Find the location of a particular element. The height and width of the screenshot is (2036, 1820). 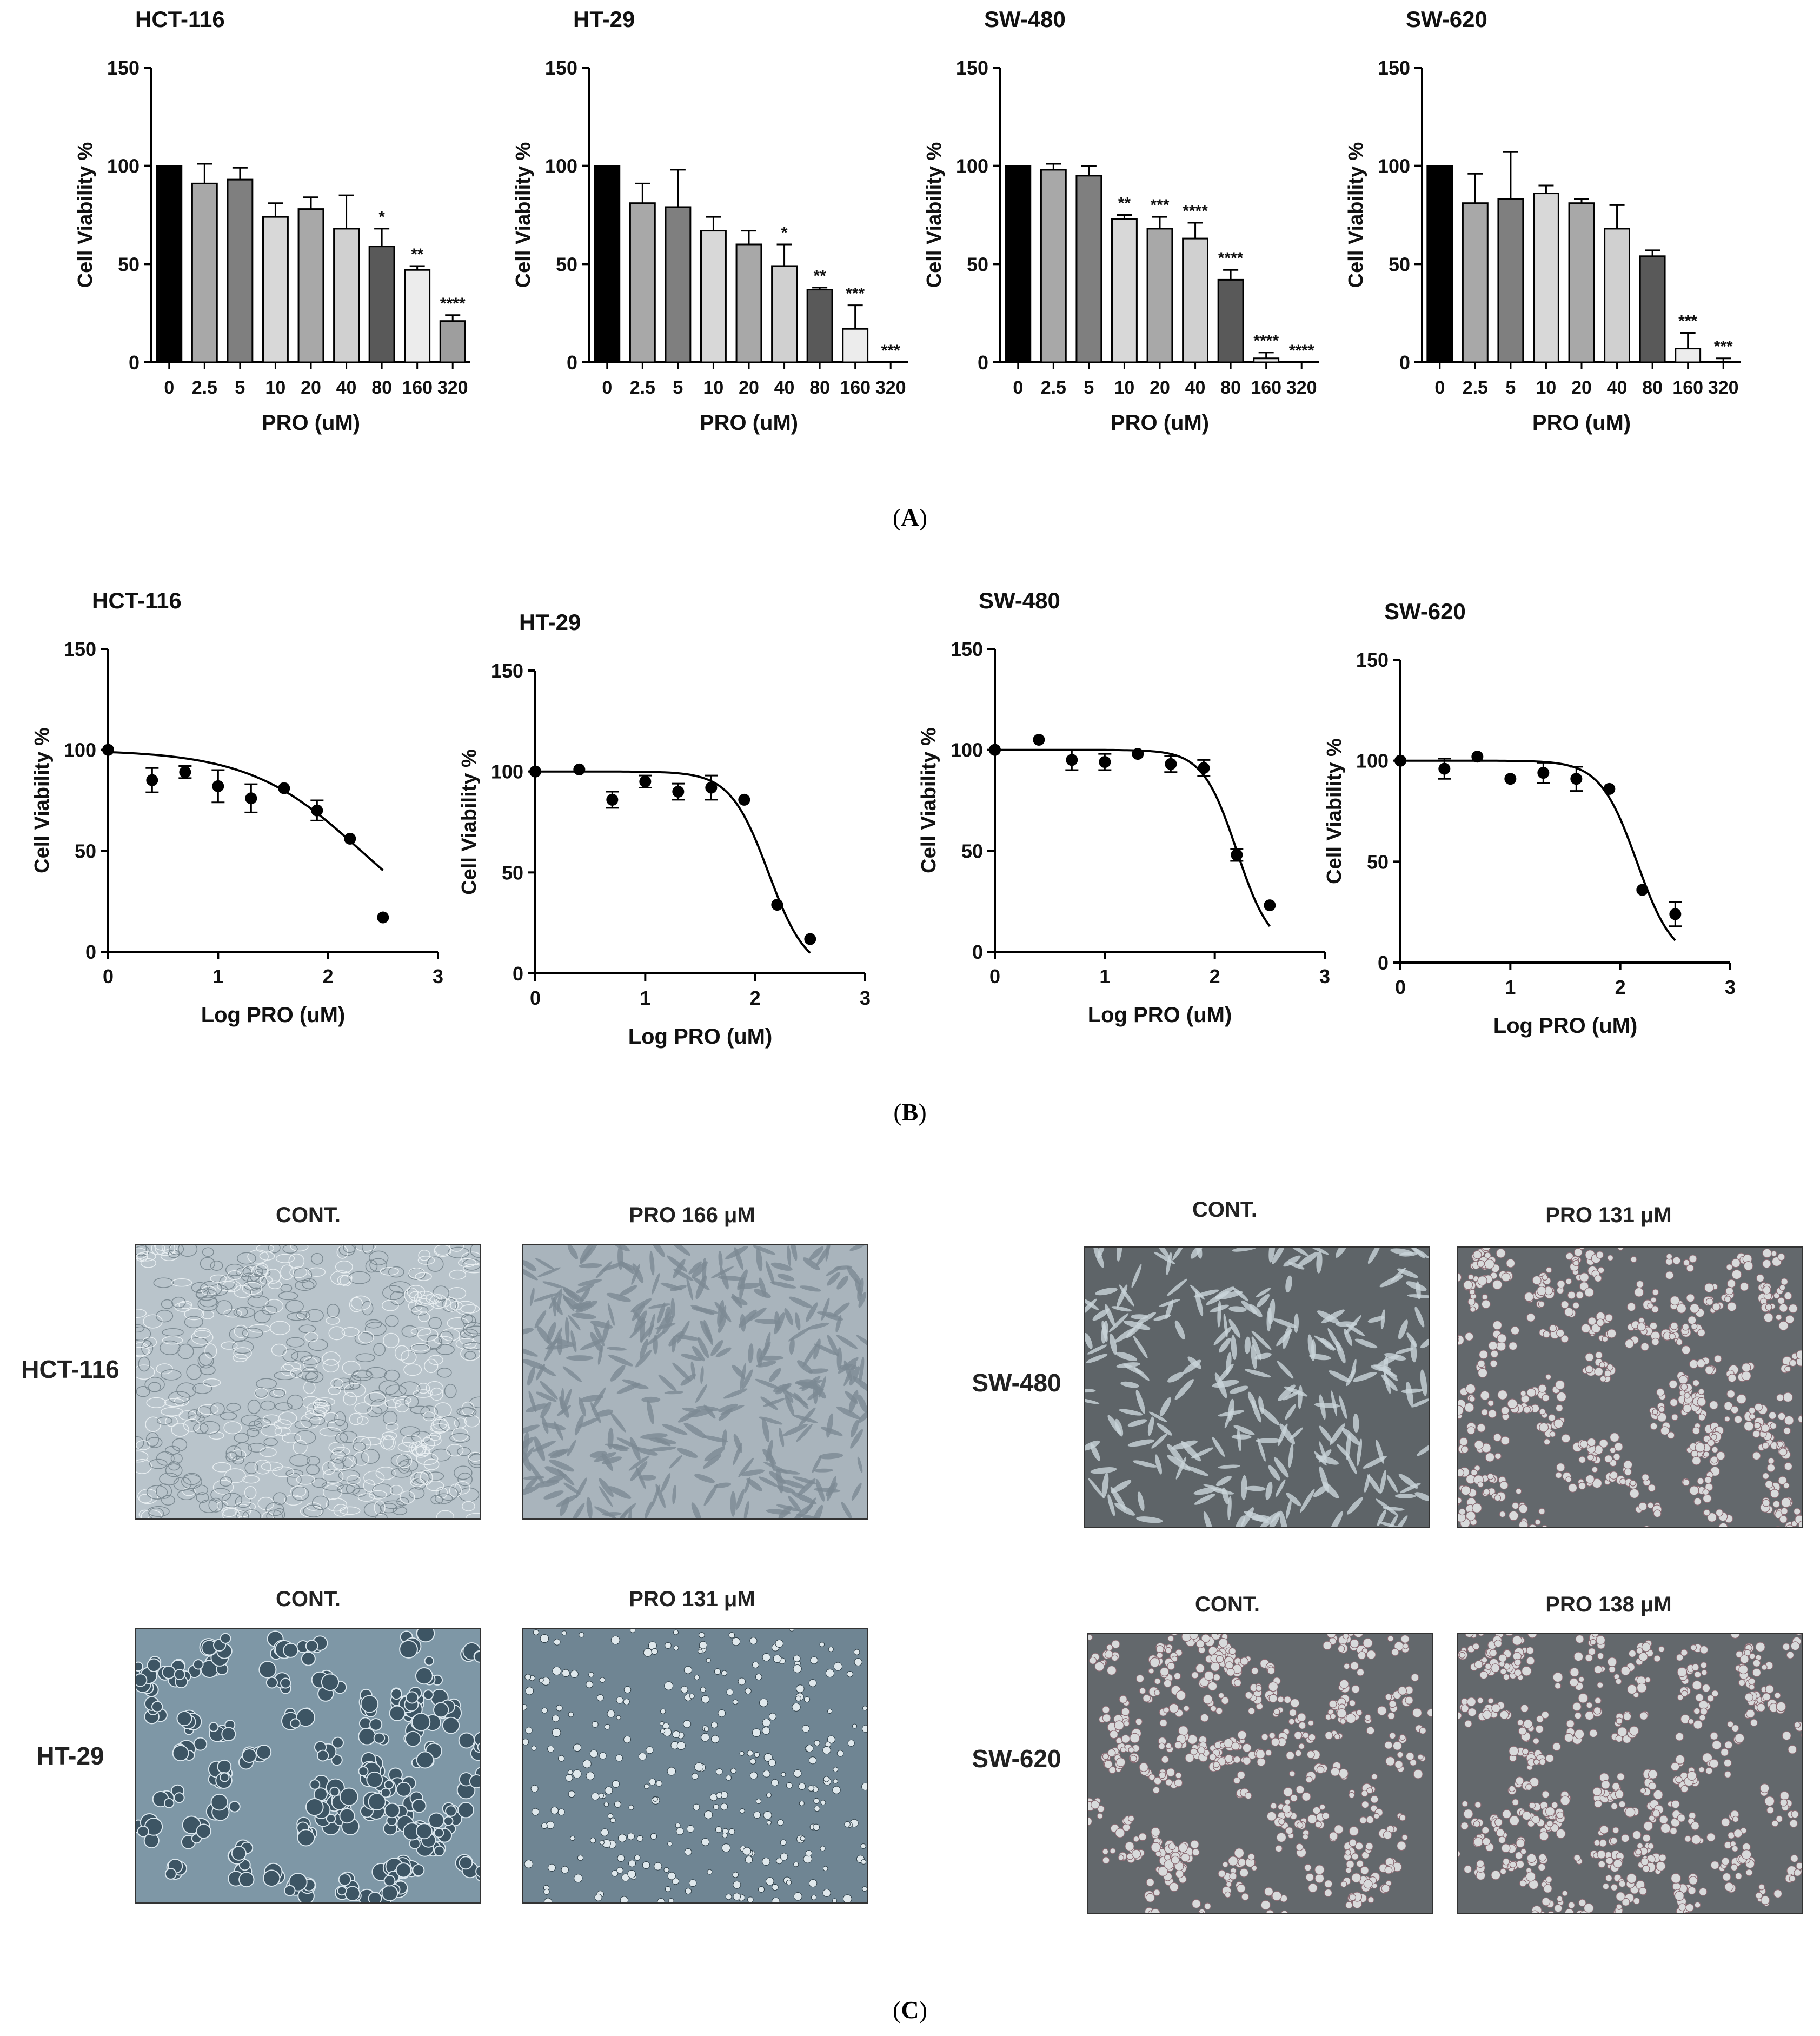

panel-label-a: (A) is located at coordinates (910, 517).